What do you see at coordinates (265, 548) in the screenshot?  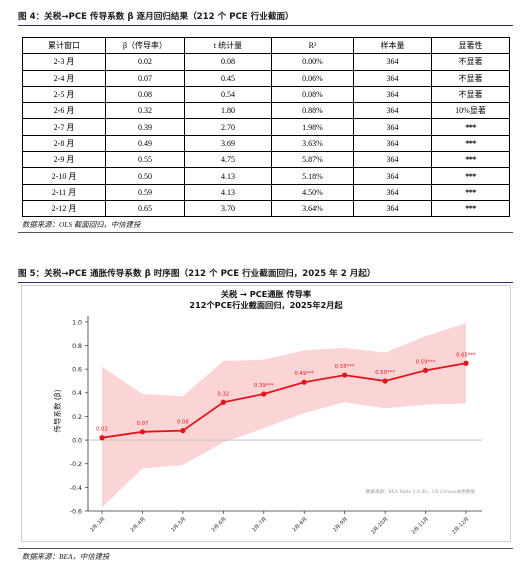 I see `figure-5-divider` at bounding box center [265, 548].